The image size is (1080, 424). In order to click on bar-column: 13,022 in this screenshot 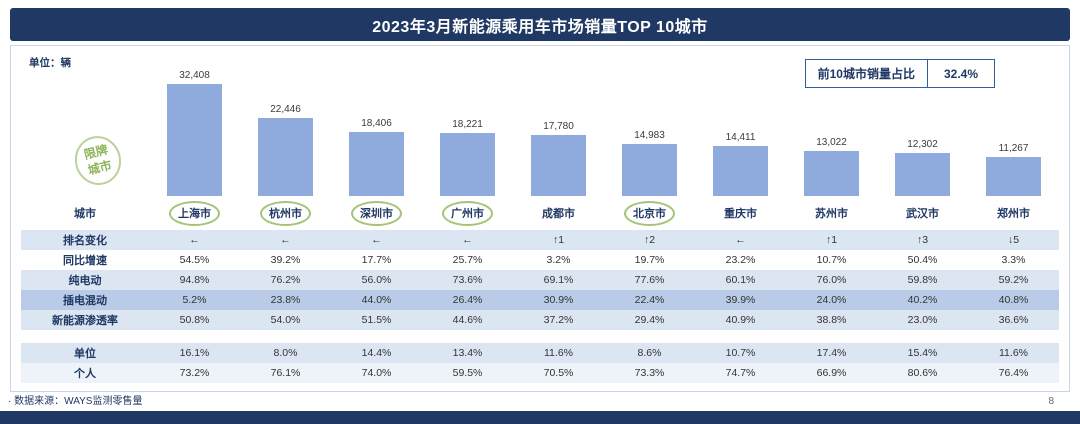, I will do `click(831, 132)`.